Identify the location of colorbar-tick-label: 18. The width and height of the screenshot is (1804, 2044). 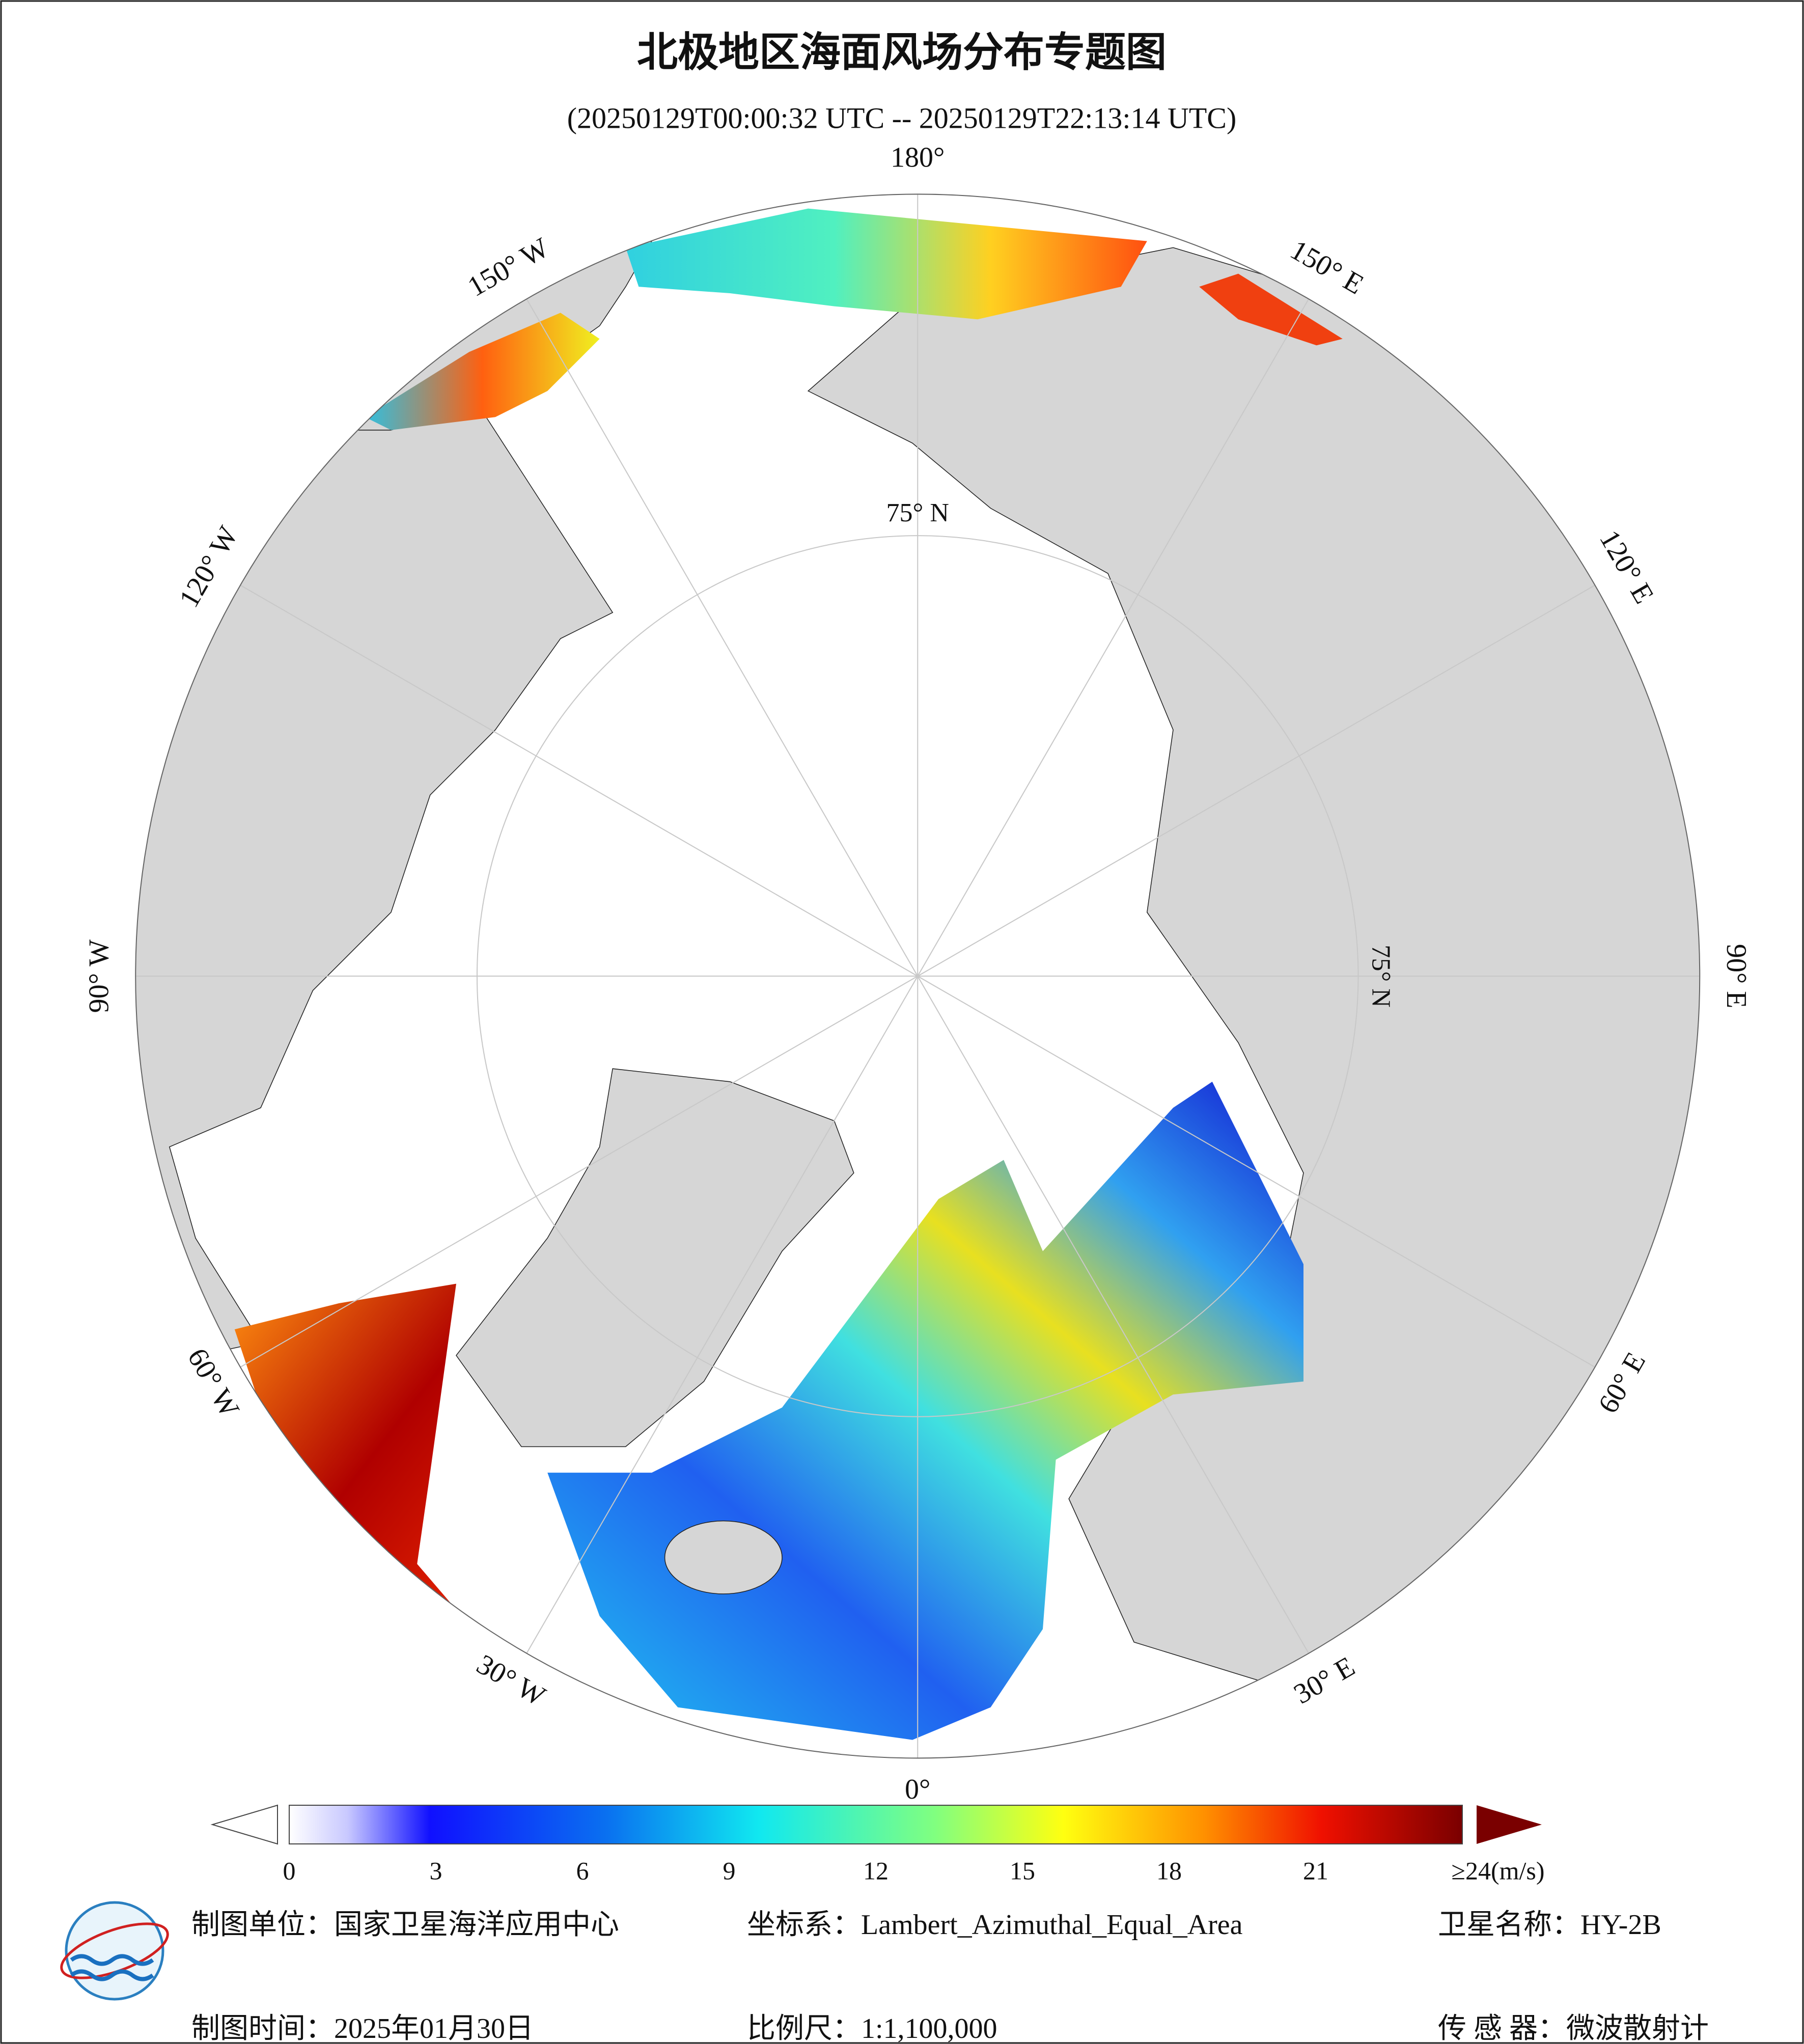
(1169, 1870).